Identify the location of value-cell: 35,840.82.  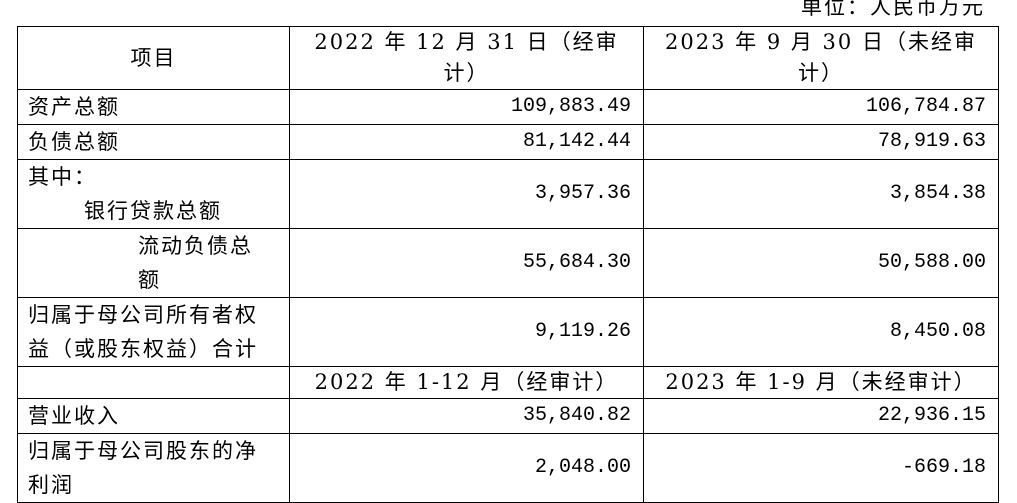
(466, 416).